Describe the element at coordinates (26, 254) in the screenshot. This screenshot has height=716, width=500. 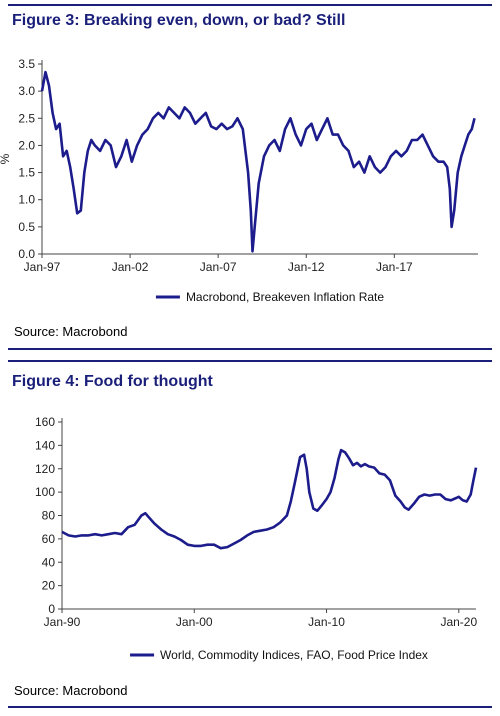
I see `y-tick-label: 0.0` at that location.